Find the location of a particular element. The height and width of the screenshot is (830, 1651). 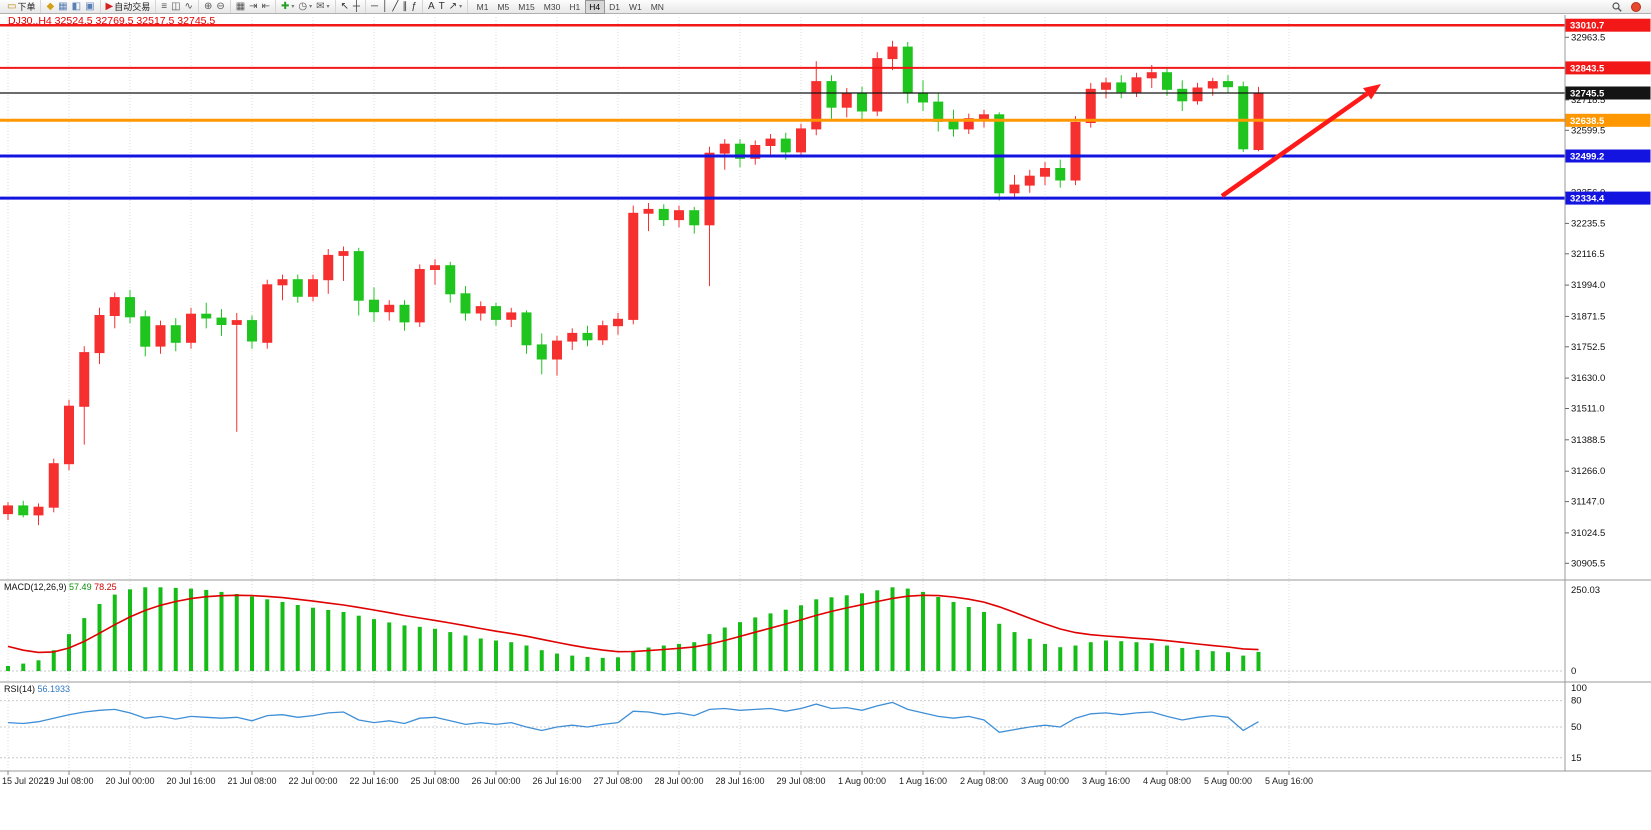

text-icon: A is located at coordinates (431, 6).